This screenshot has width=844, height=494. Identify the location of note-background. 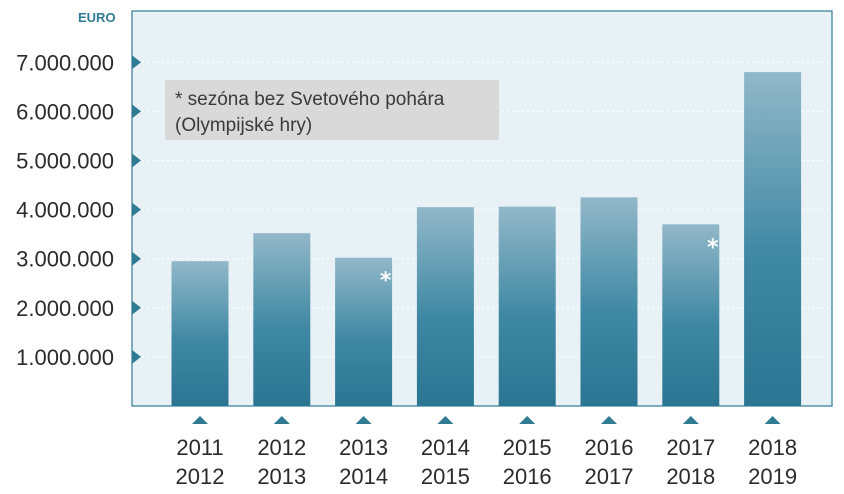
(332, 110).